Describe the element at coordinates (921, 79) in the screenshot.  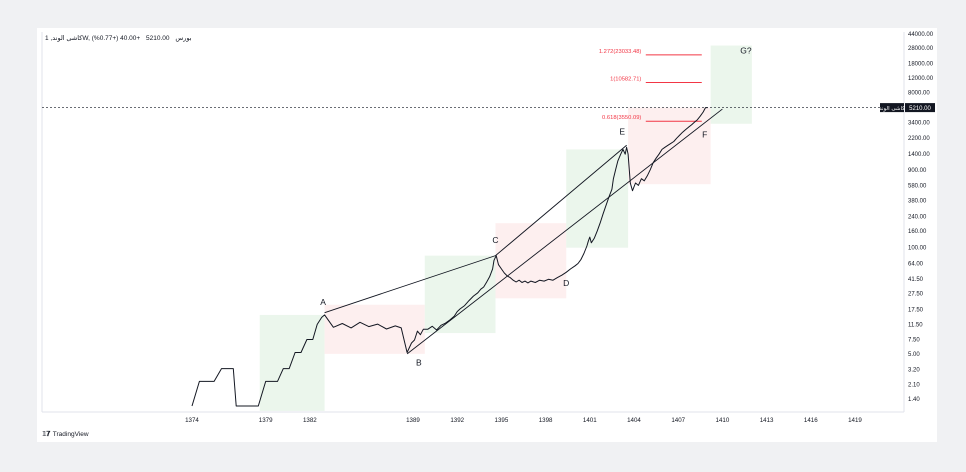
I see `y-tick-label: 12000.00` at that location.